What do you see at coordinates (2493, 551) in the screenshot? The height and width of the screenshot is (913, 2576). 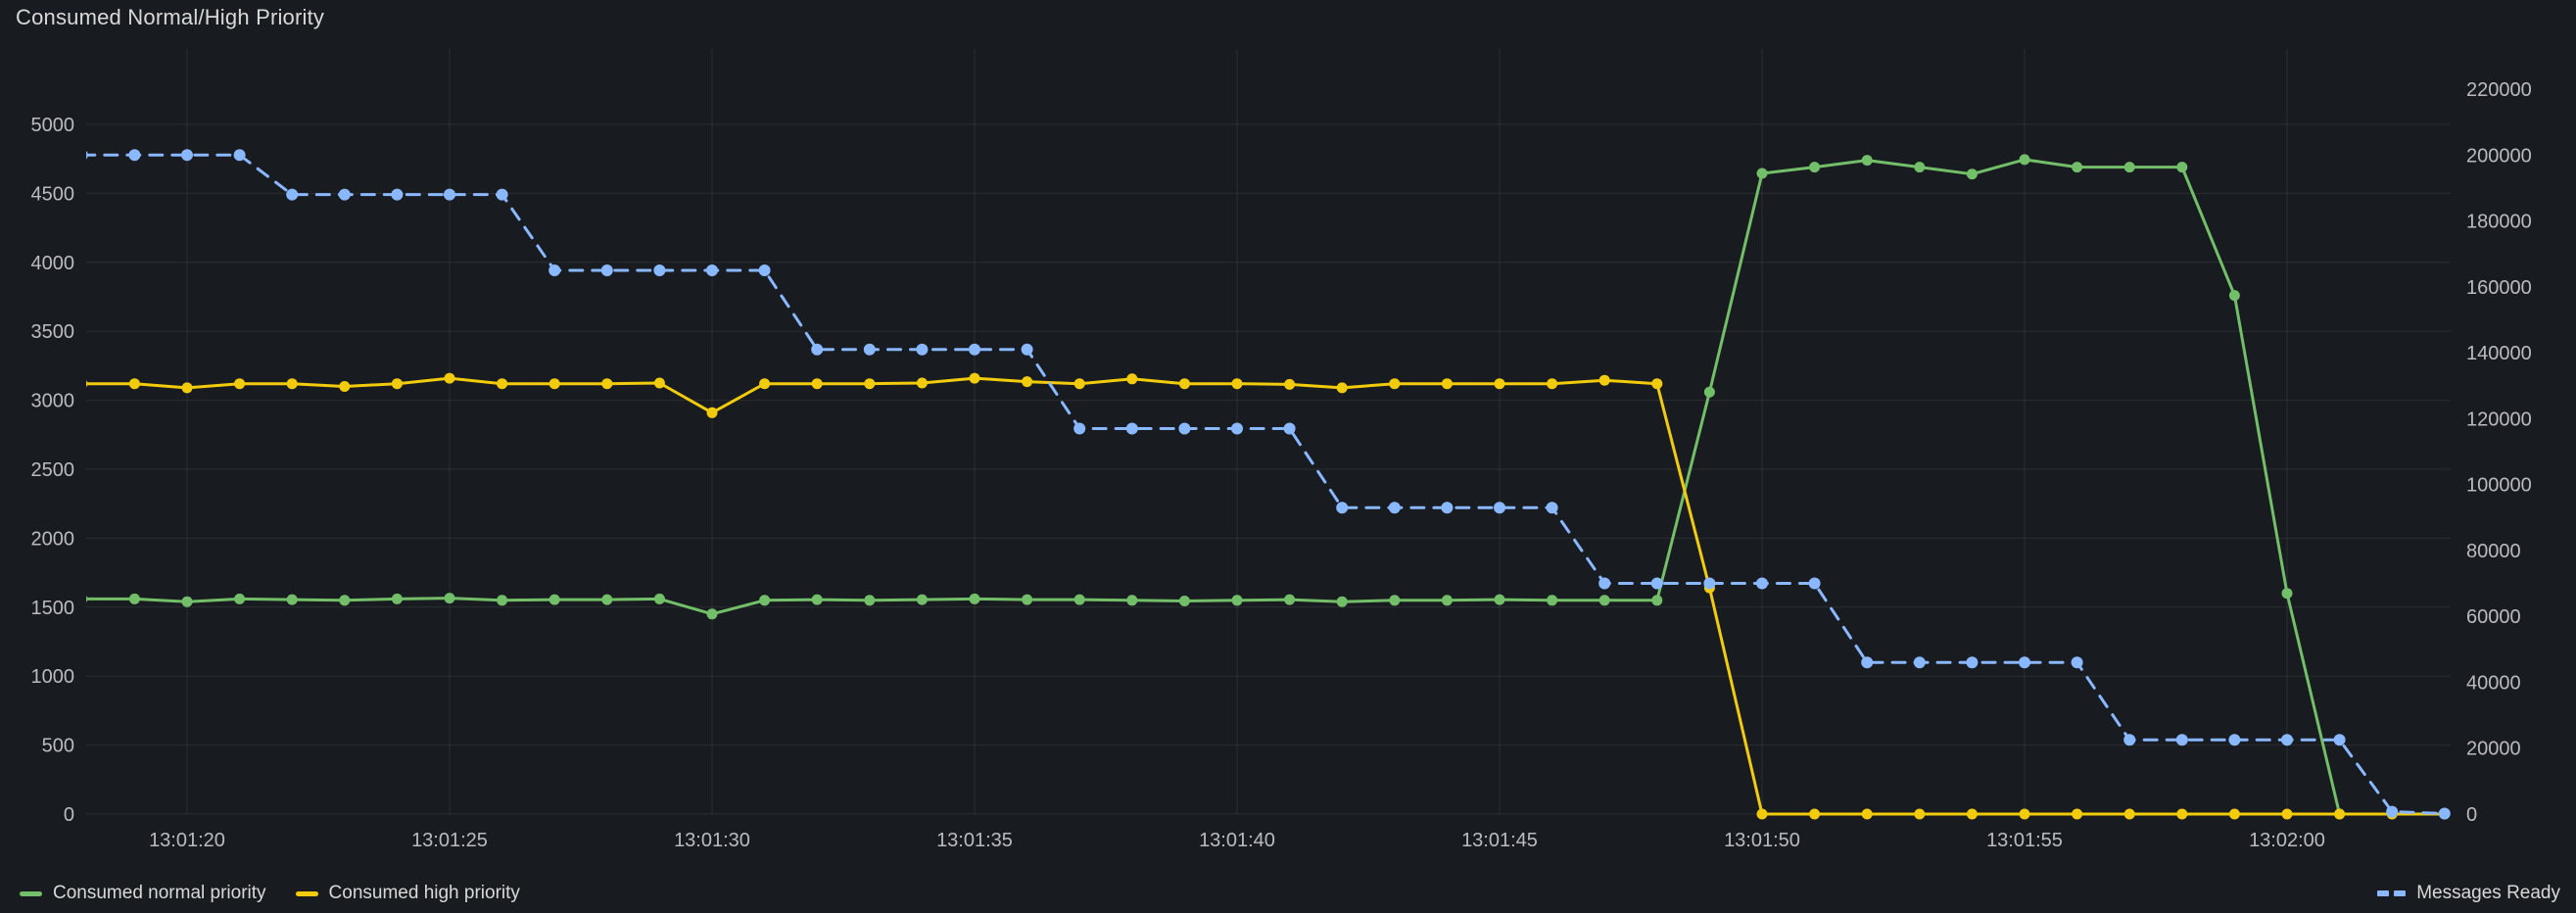 I see `y-axis-right-tick: 80000` at bounding box center [2493, 551].